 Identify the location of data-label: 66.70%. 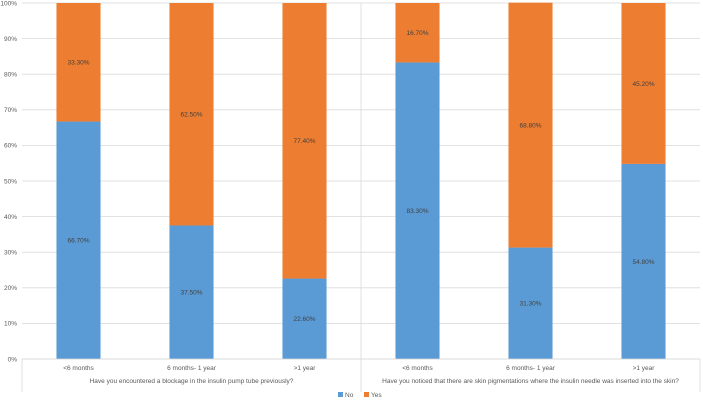
(78, 241).